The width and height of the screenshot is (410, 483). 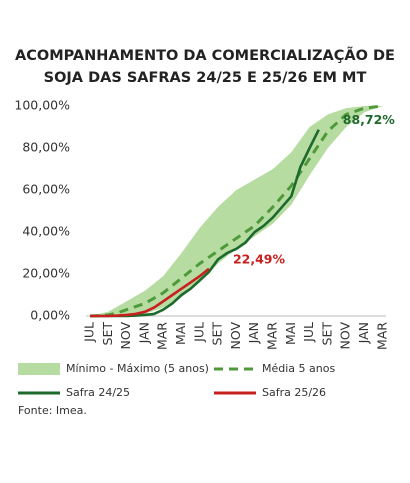 I want to click on y-tick-label: 20,00%, so click(x=46, y=273).